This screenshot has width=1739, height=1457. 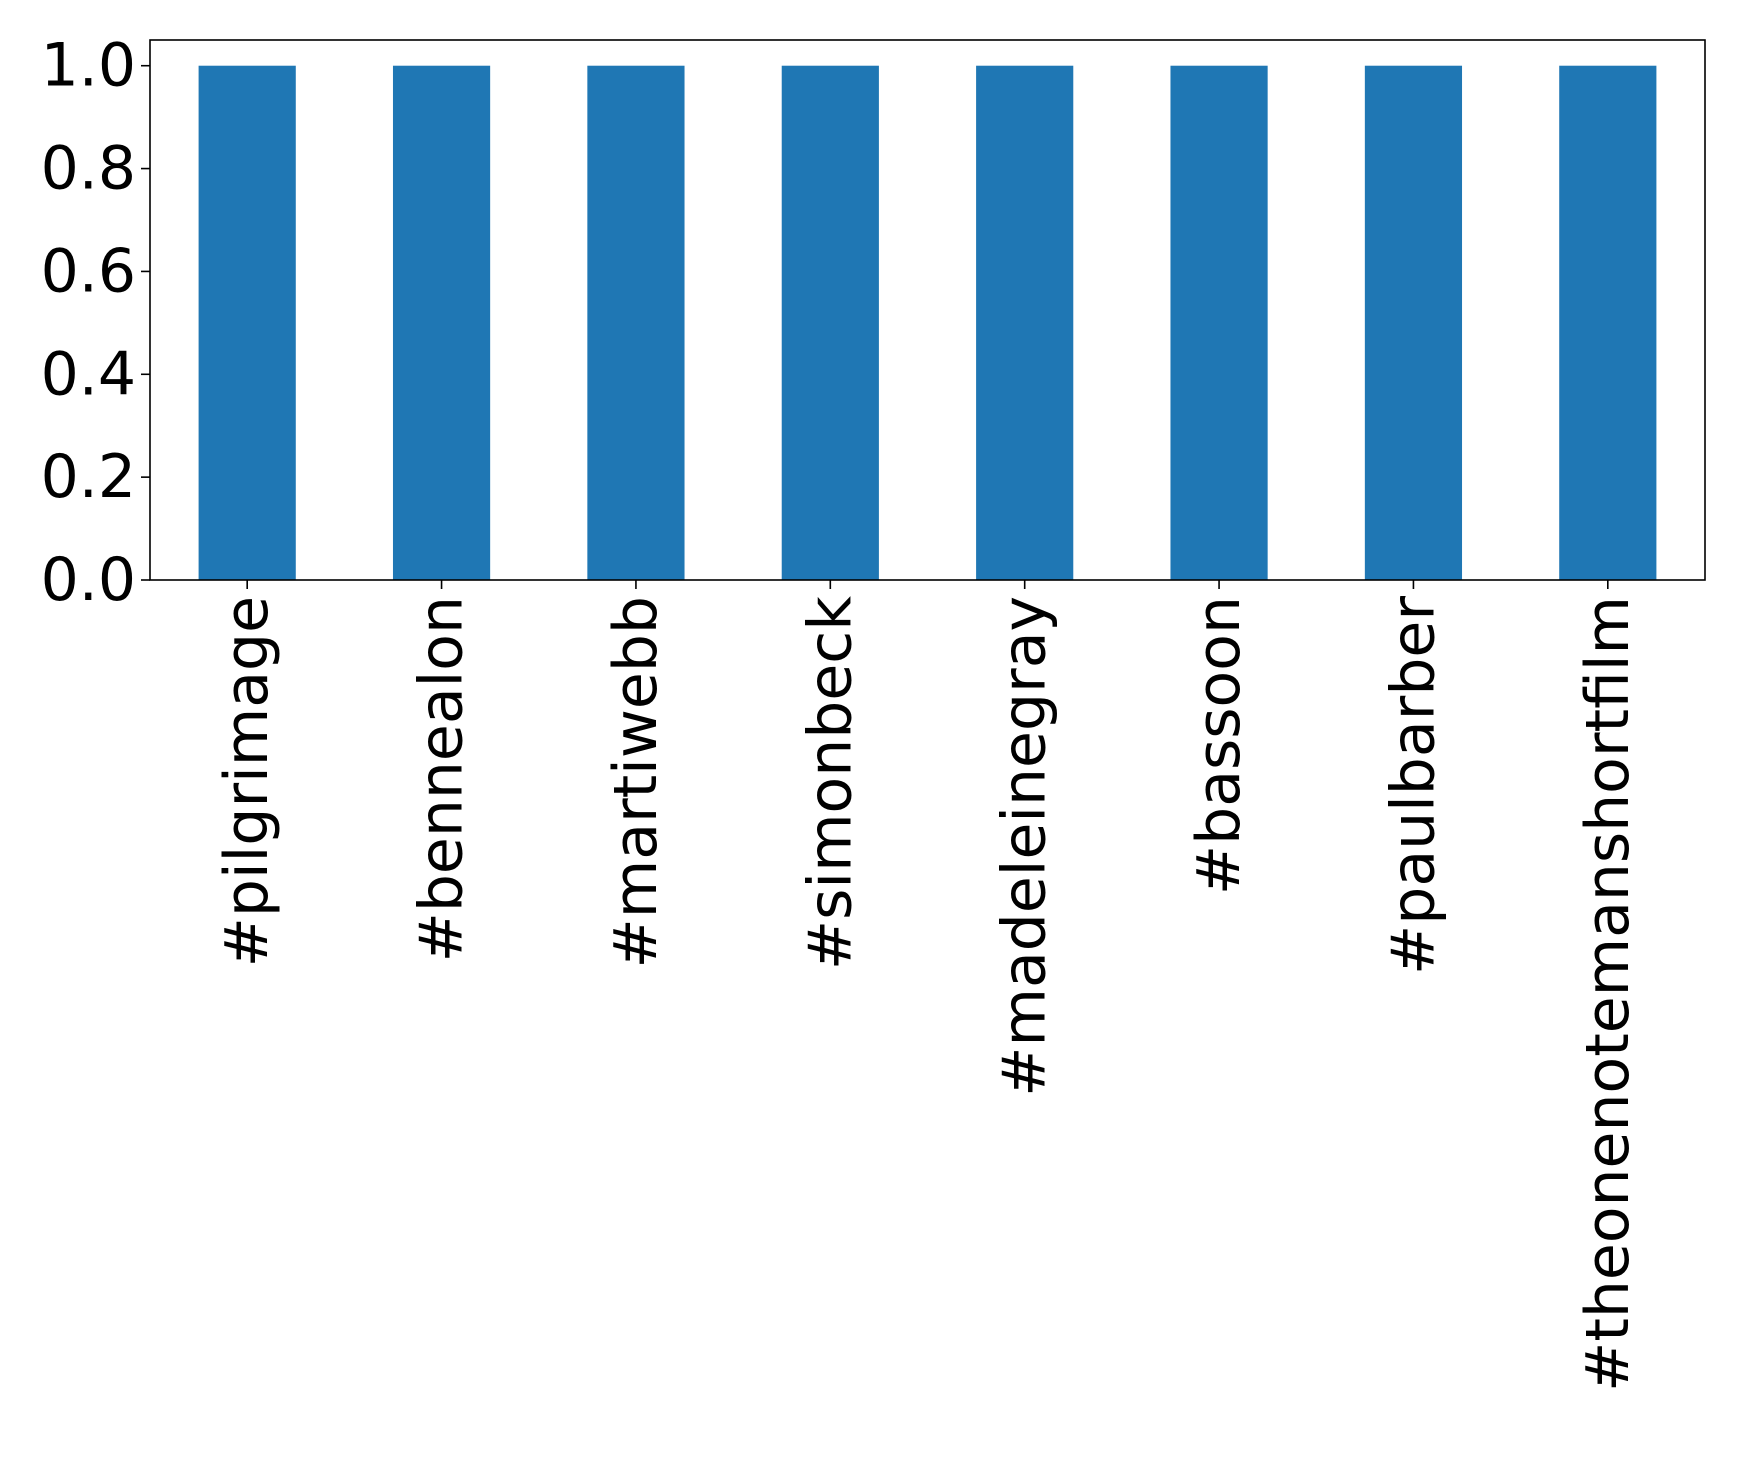 What do you see at coordinates (88, 374) in the screenshot?
I see `y-tick-label: 0.4` at bounding box center [88, 374].